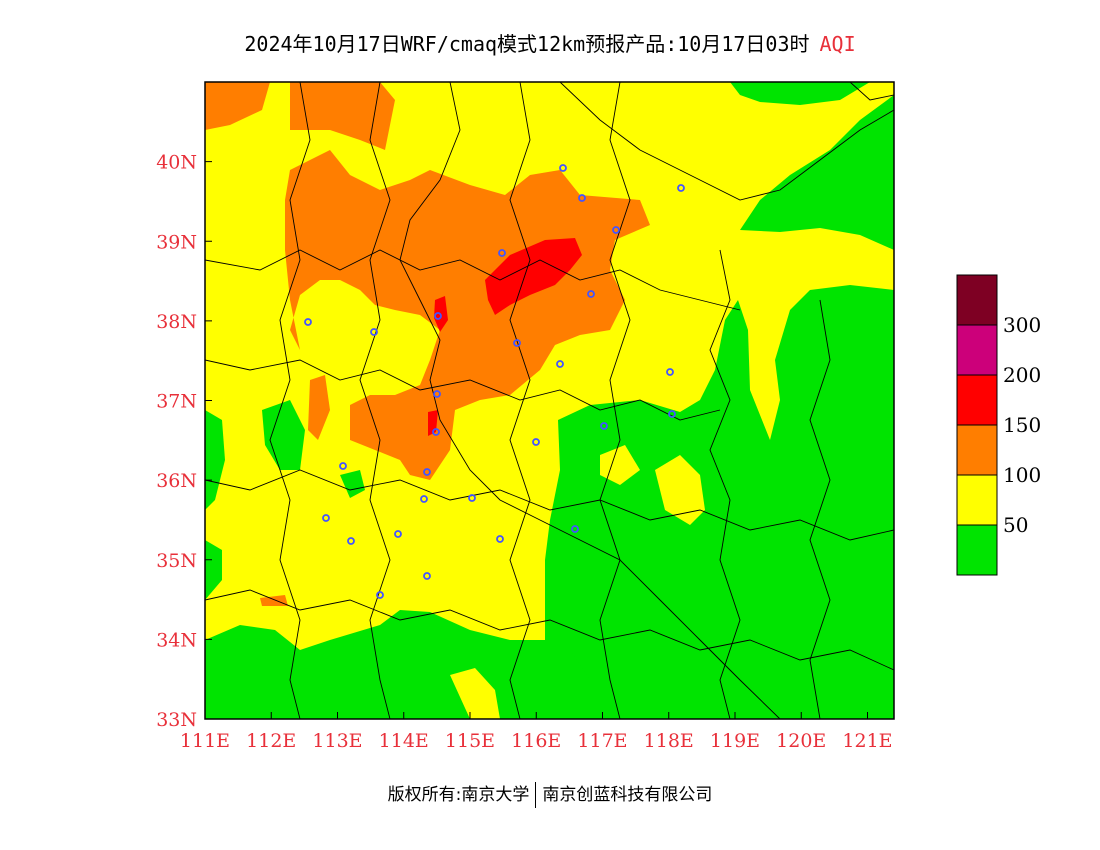  Describe the element at coordinates (215, 460) in the screenshot. I see `aqi-zone-green-west-edge` at that location.